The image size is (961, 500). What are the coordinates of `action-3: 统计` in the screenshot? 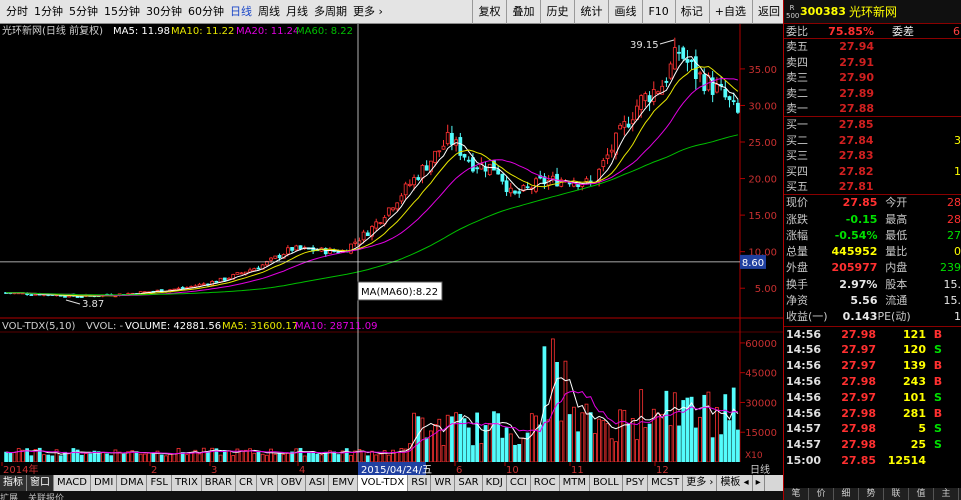 It's located at (589, 12).